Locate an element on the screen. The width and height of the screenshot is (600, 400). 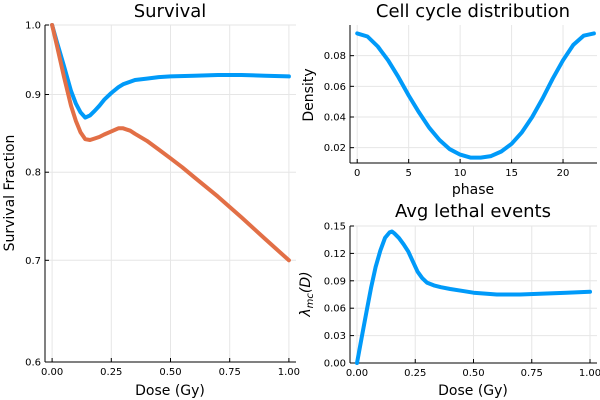
lethal-title: Avg lethal events is located at coordinates (473, 211).